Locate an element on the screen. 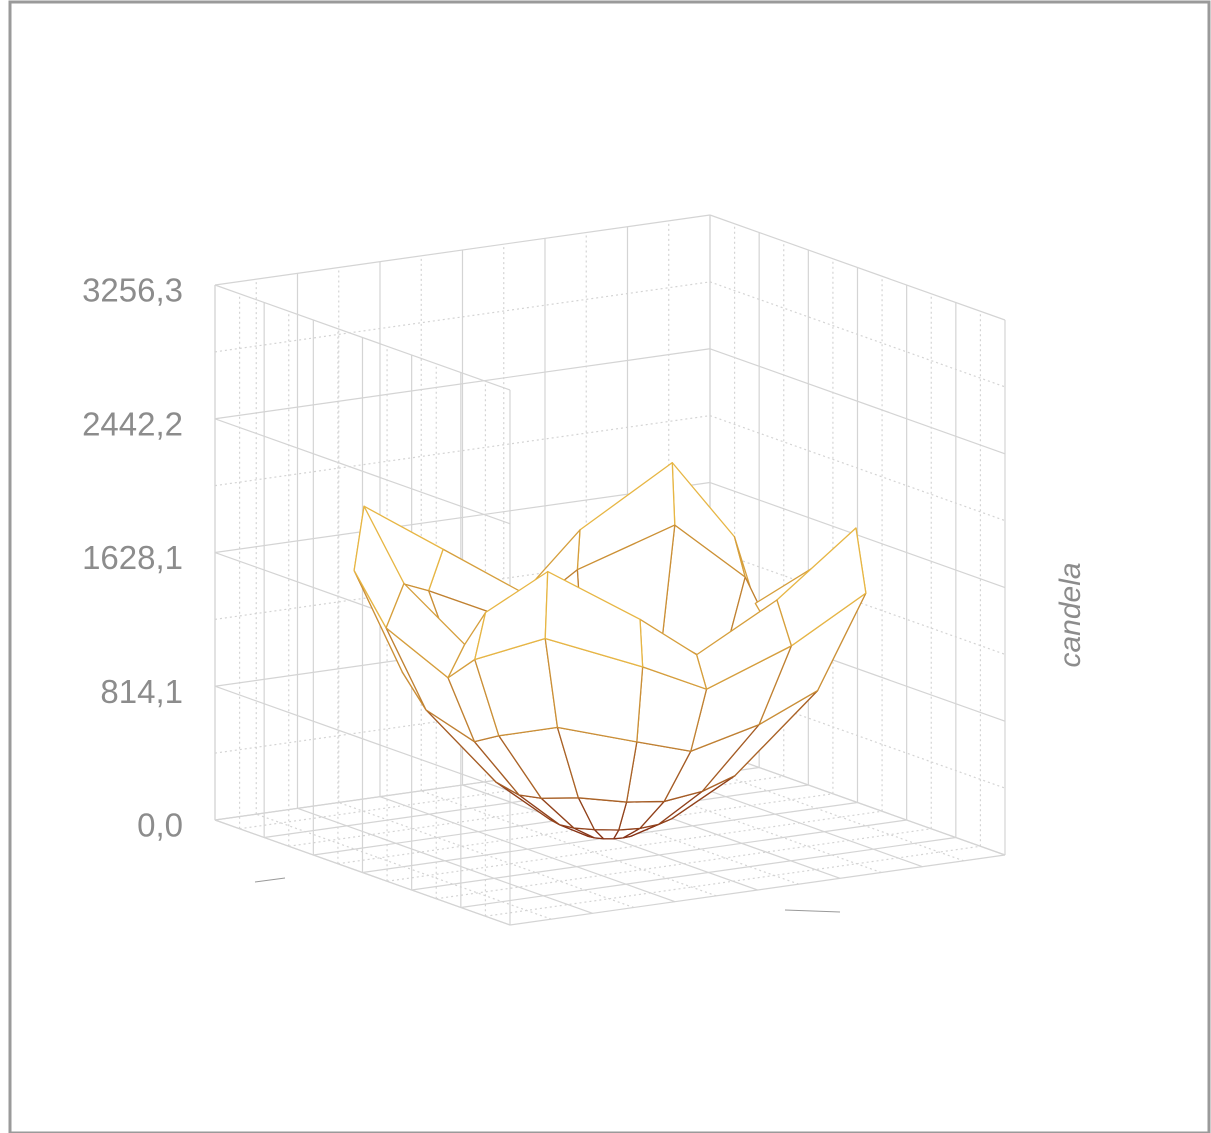 Image resolution: width=1211 pixels, height=1133 pixels. z-tick-label: 2442,2 is located at coordinates (132, 423).